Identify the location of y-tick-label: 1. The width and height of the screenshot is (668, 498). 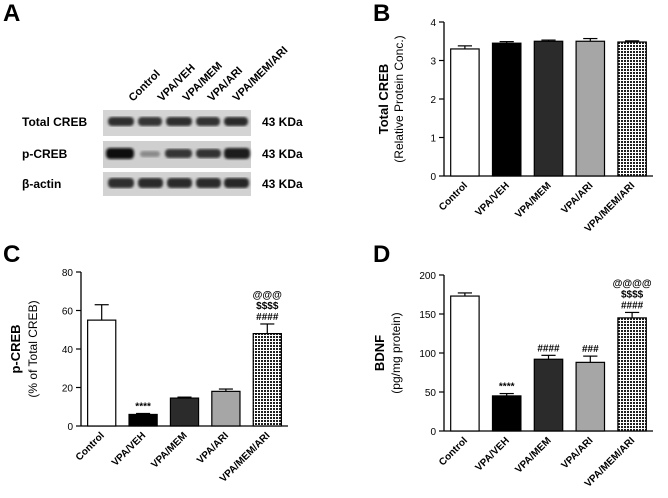
(433, 139).